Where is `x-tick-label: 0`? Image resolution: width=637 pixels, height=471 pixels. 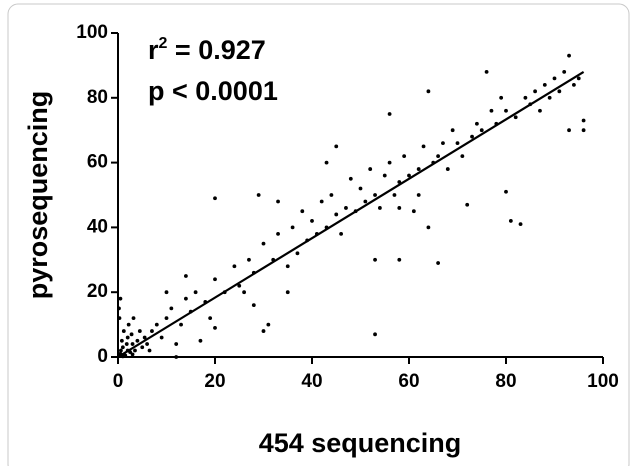 x-tick-label: 0 is located at coordinates (118, 381).